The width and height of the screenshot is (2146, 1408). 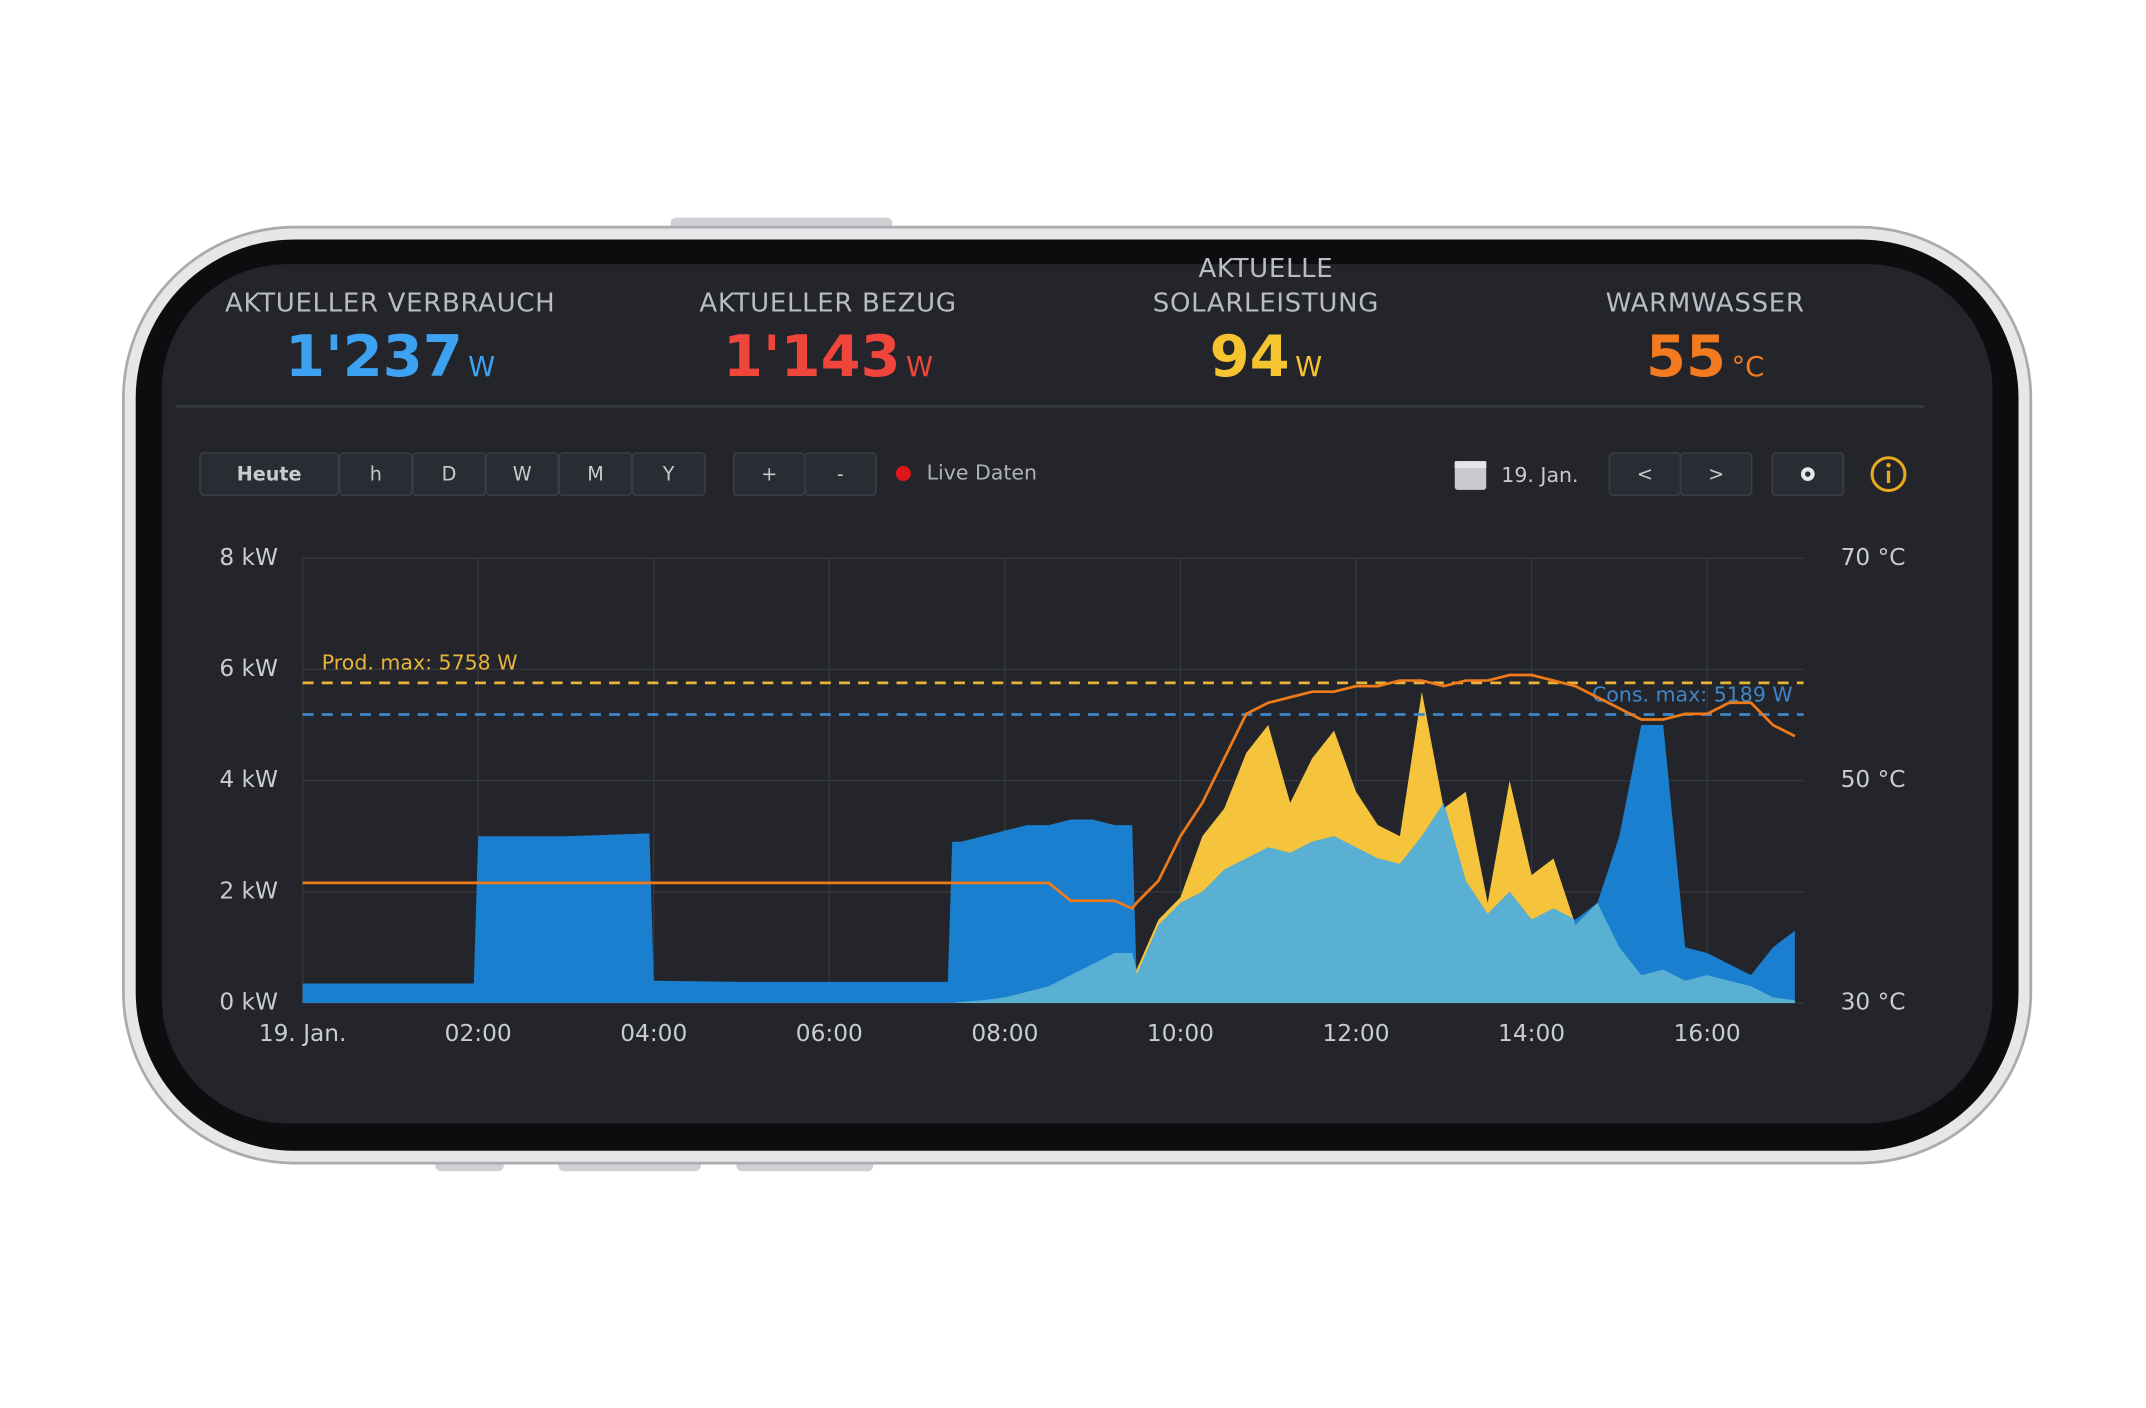 What do you see at coordinates (522, 473) in the screenshot?
I see `button-label: W` at bounding box center [522, 473].